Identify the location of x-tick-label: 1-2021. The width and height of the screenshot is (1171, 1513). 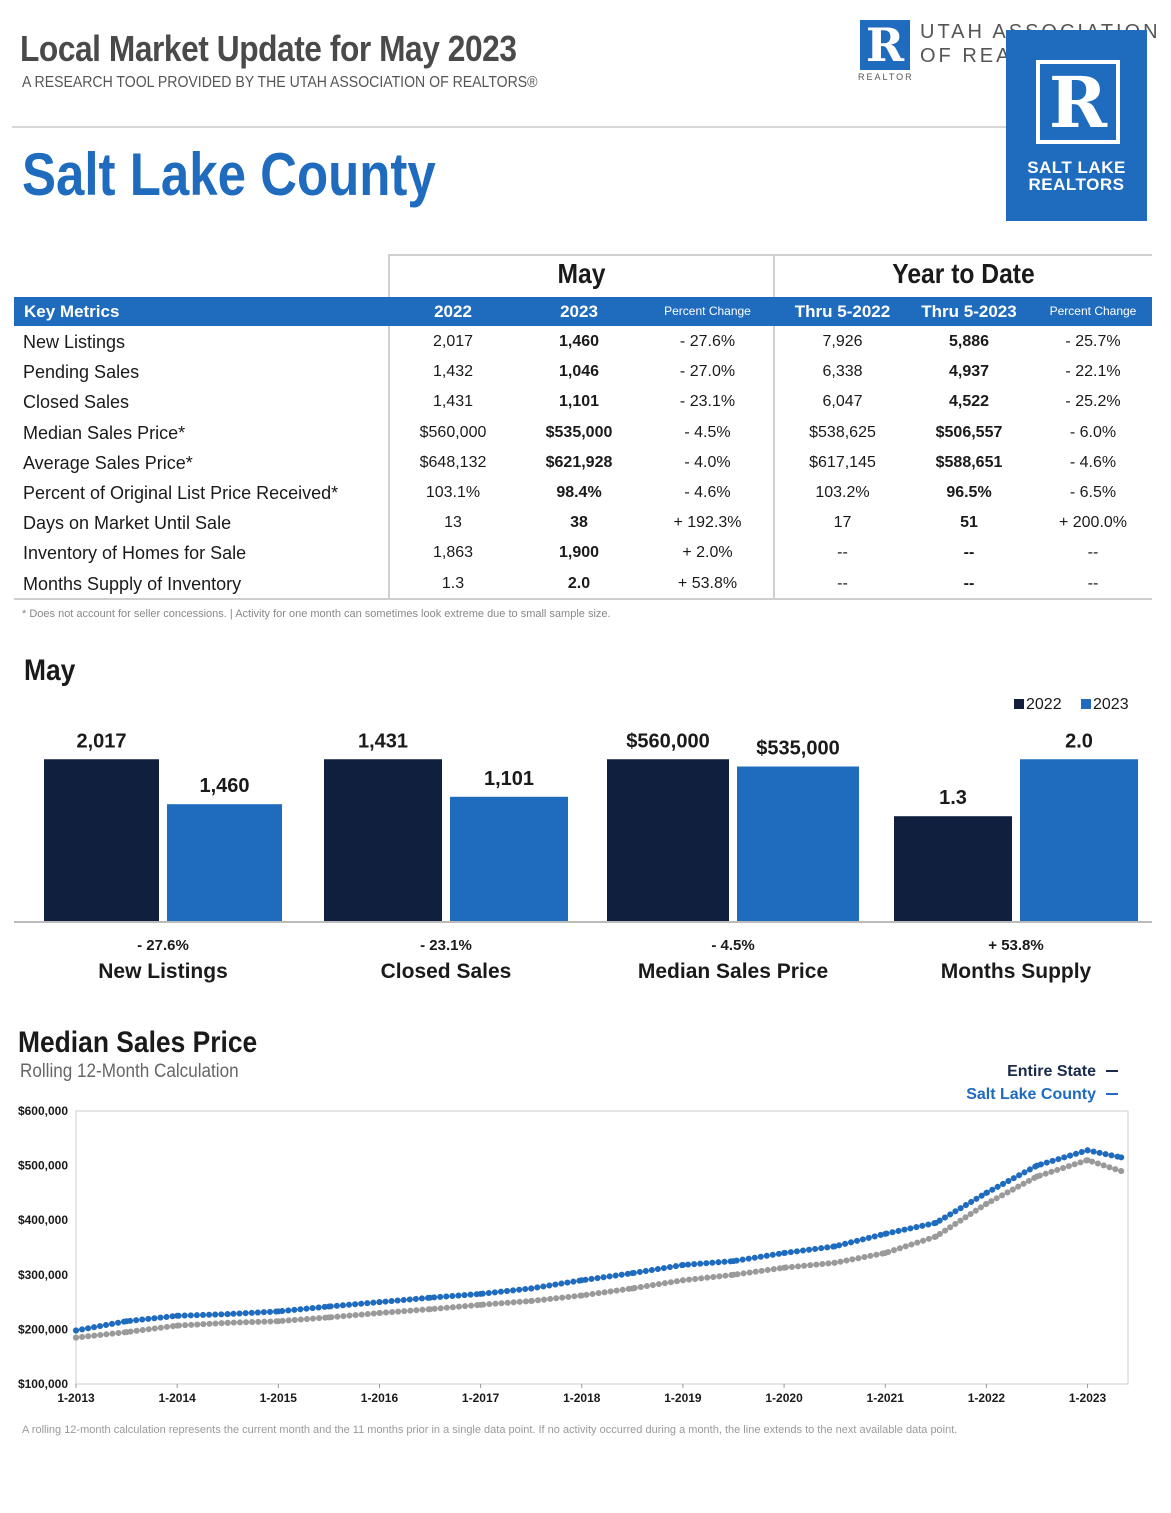
(886, 1398).